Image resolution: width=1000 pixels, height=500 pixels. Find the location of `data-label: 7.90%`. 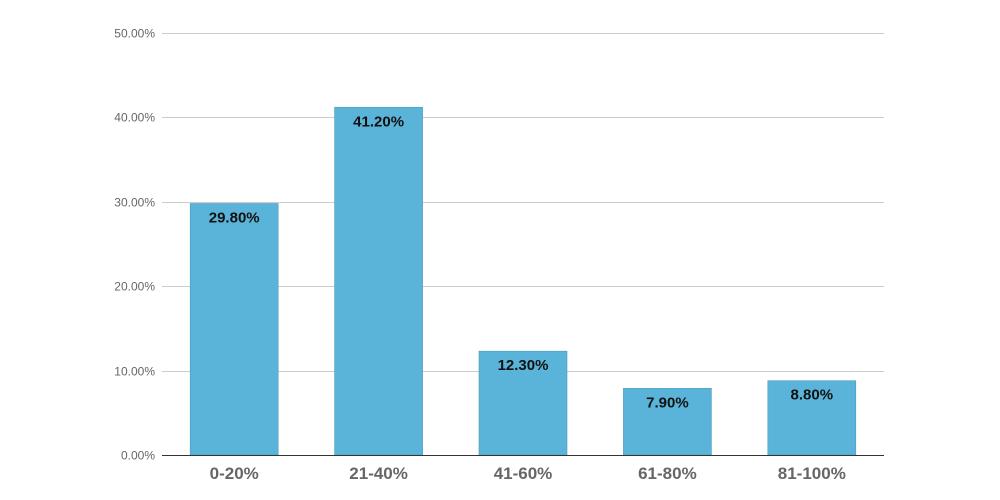

data-label: 7.90% is located at coordinates (667, 402).